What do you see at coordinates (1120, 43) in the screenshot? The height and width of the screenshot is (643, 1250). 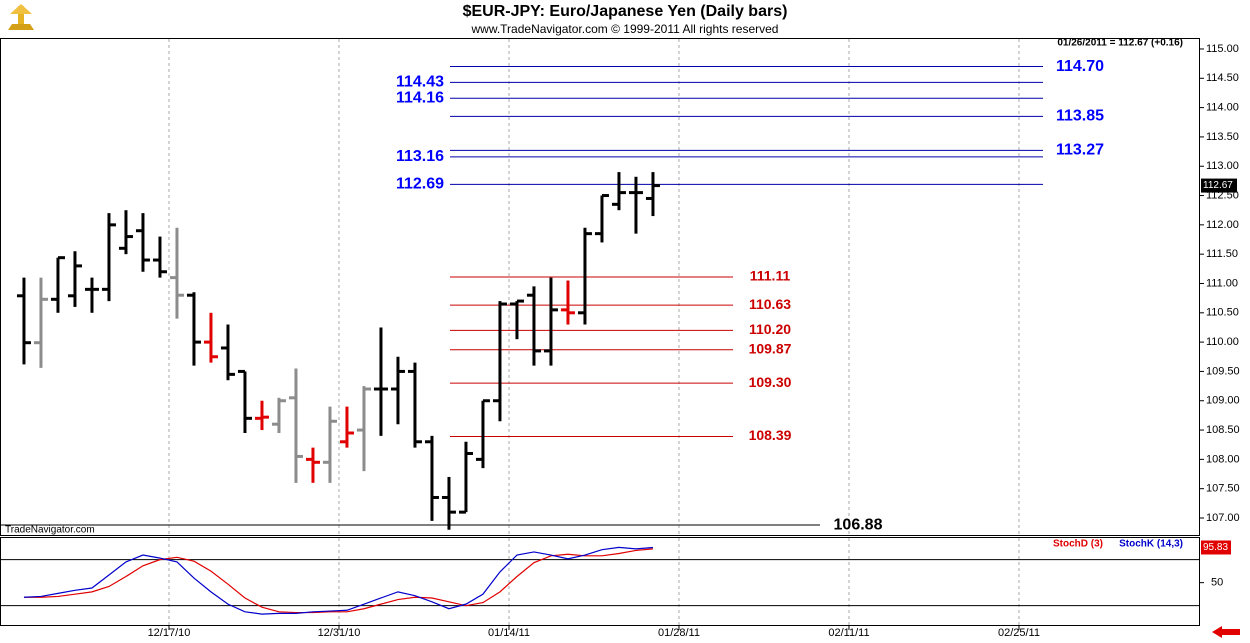 I see `info: 01/26/2011 = 112.67 (+0.16)` at bounding box center [1120, 43].